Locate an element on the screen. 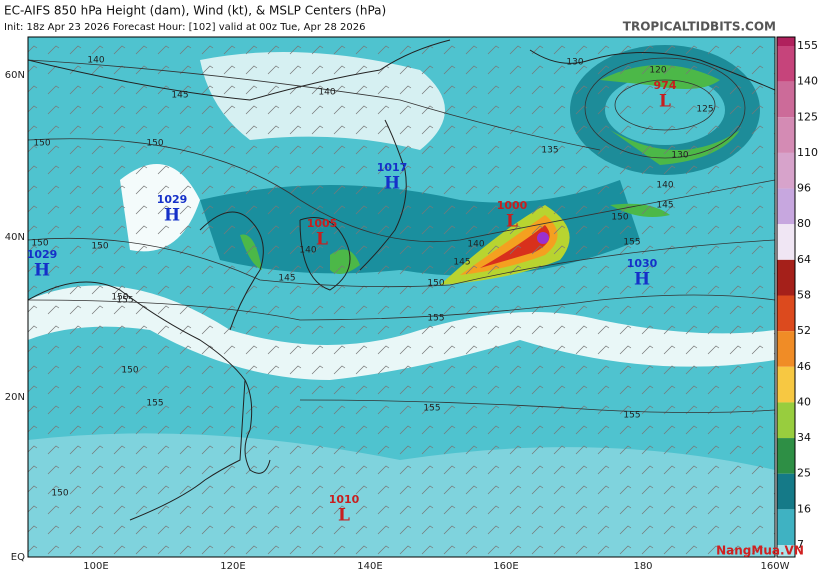 The width and height of the screenshot is (819, 577). colorbar-label: 125 is located at coordinates (807, 116).